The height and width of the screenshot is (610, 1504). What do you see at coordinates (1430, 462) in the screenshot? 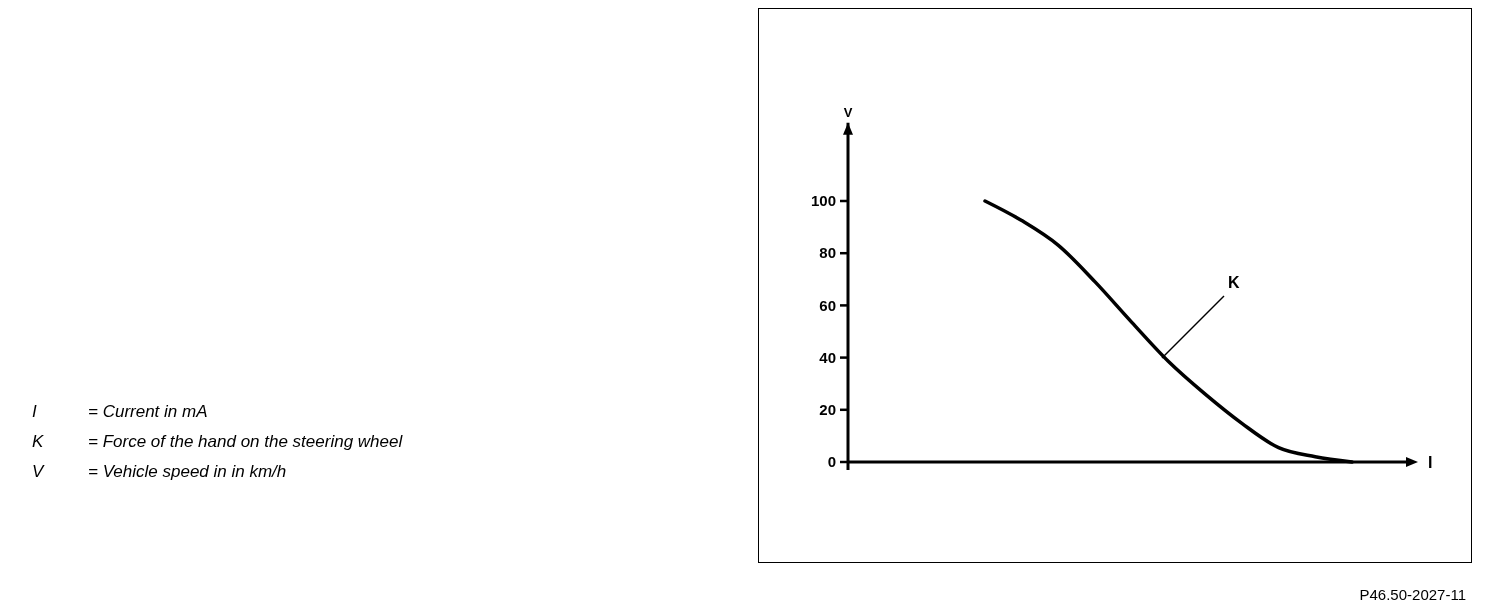
I see `x-axis-title: I` at bounding box center [1430, 462].